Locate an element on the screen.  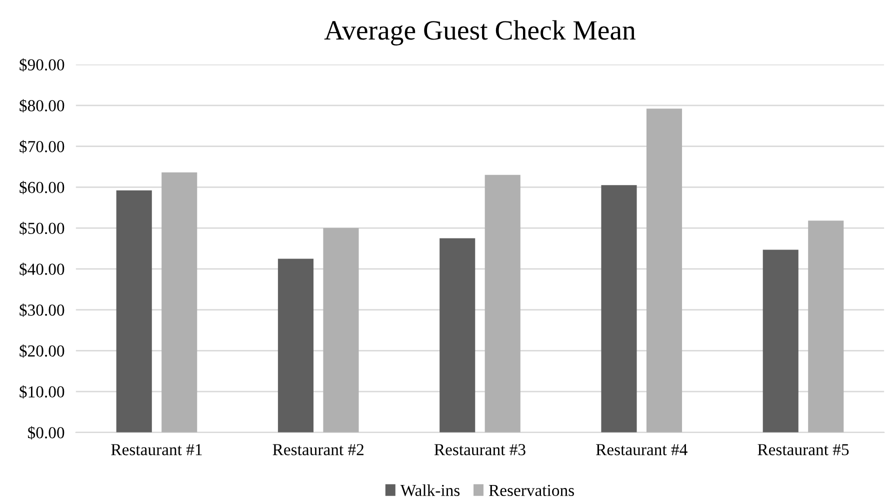
y-tick-label: $90.00 is located at coordinates (42, 65).